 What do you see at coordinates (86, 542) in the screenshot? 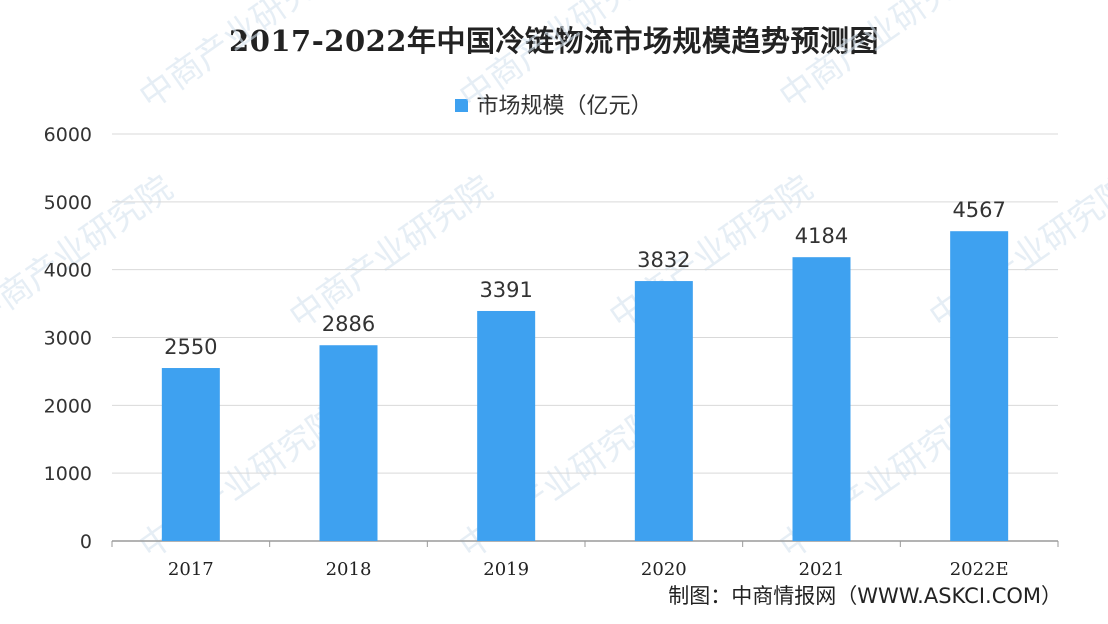
I see `y-tick-label: 0` at bounding box center [86, 542].